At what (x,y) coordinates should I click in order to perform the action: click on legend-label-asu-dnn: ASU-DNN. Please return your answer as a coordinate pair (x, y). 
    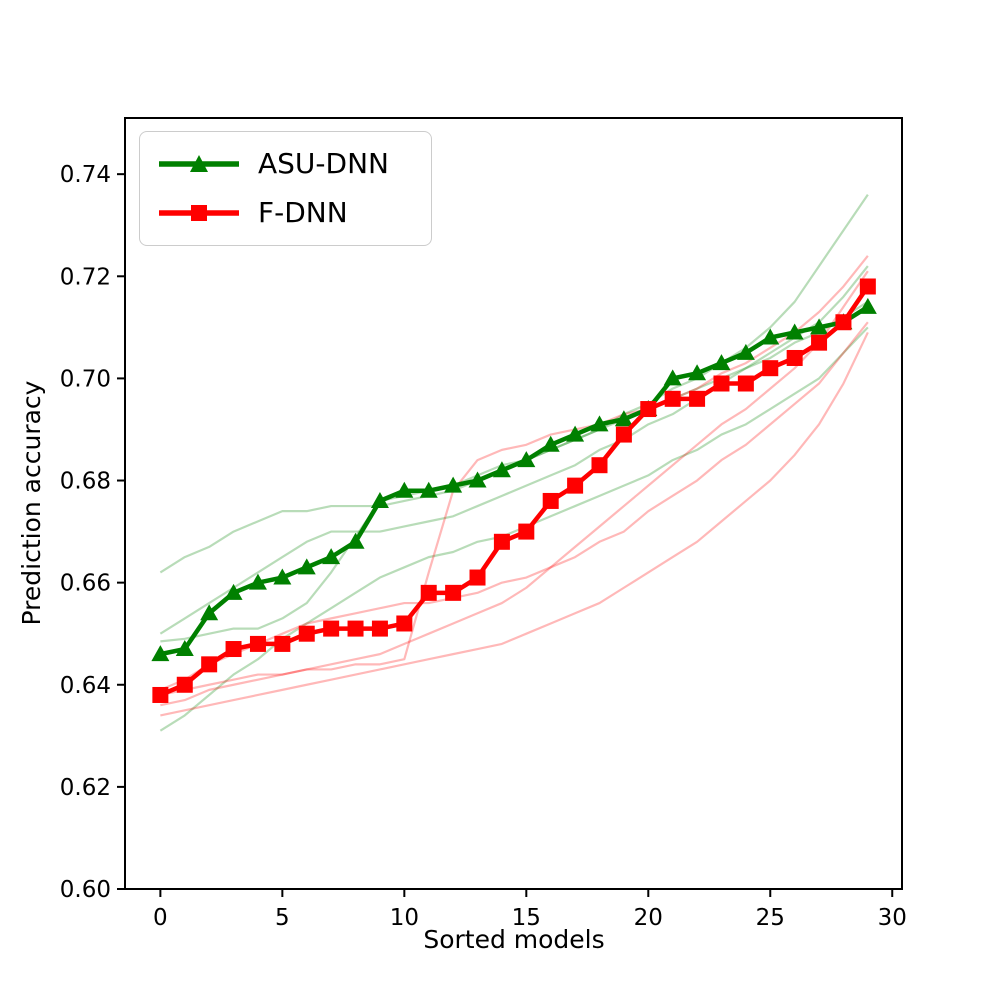
    Looking at the image, I should click on (323, 164).